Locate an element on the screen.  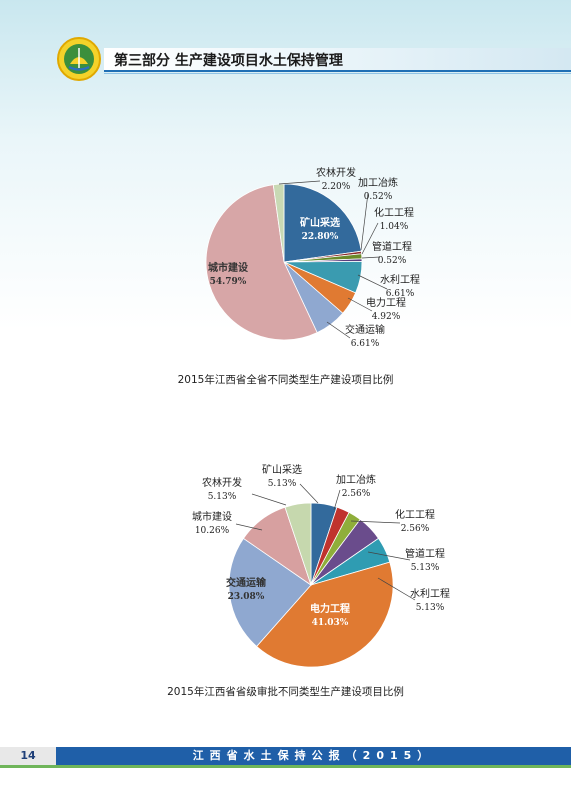
slice-value-矿山采选: 5.13% is located at coordinates (282, 484).